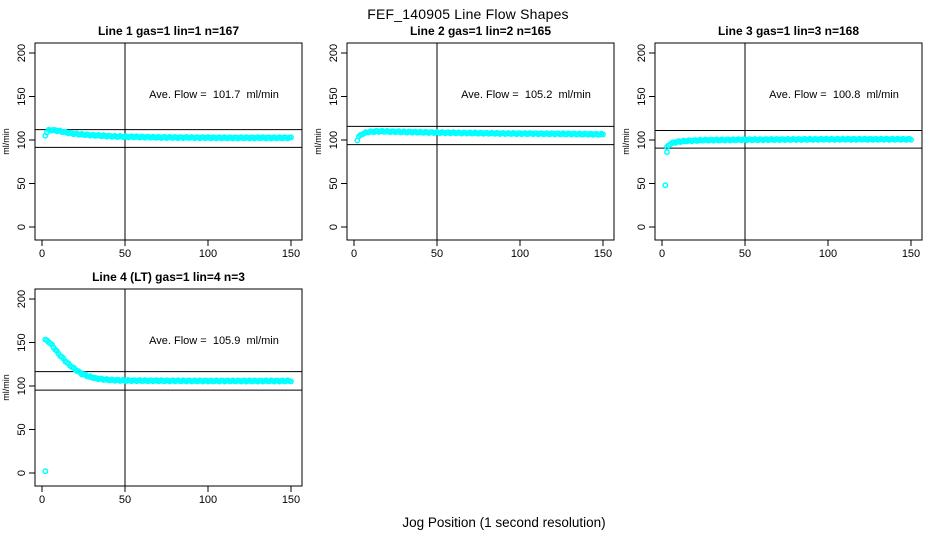 This screenshot has width=936, height=540. What do you see at coordinates (168, 31) in the screenshot?
I see `panel-title: Line 1 gas=1 lin=1 n=167` at bounding box center [168, 31].